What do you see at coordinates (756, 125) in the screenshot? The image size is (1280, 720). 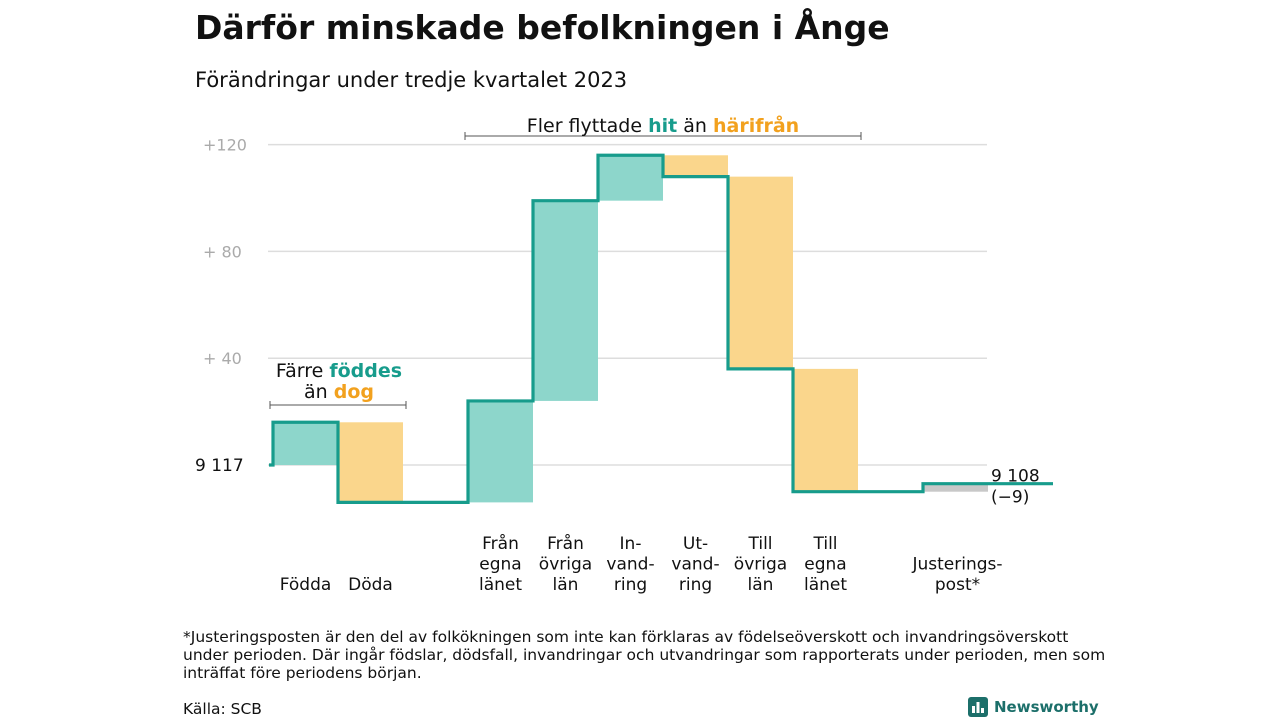 I see `migration-annotation-part: härifrån` at bounding box center [756, 125].